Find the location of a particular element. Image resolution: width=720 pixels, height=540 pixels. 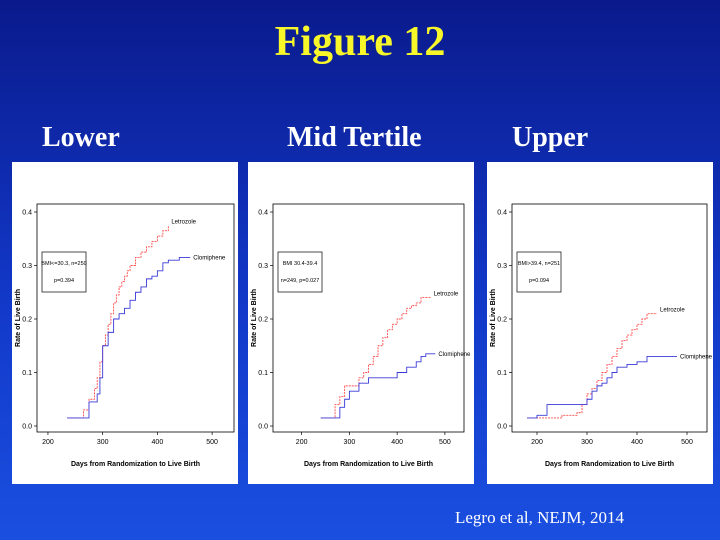

slide-title: Figure 12 is located at coordinates (360, 42).